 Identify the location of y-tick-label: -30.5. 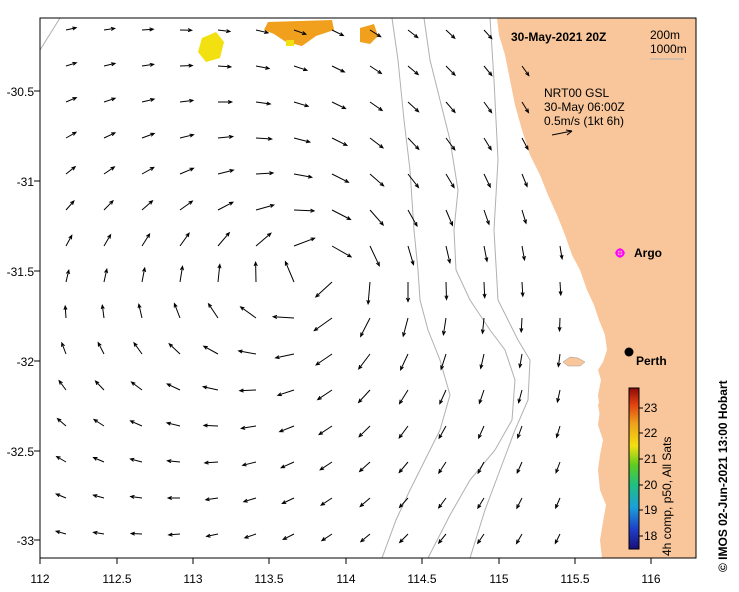
(21, 92).